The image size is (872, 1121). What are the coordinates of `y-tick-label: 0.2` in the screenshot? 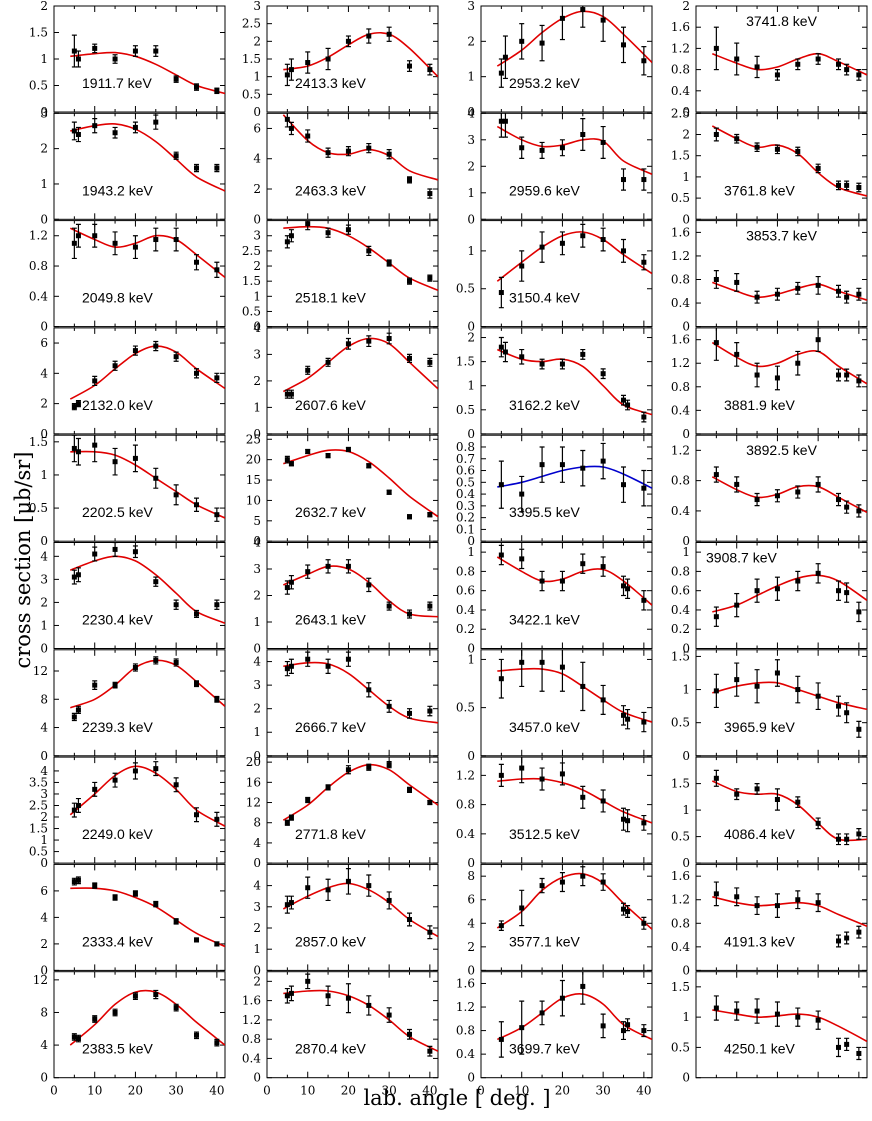 It's located at (465, 629).